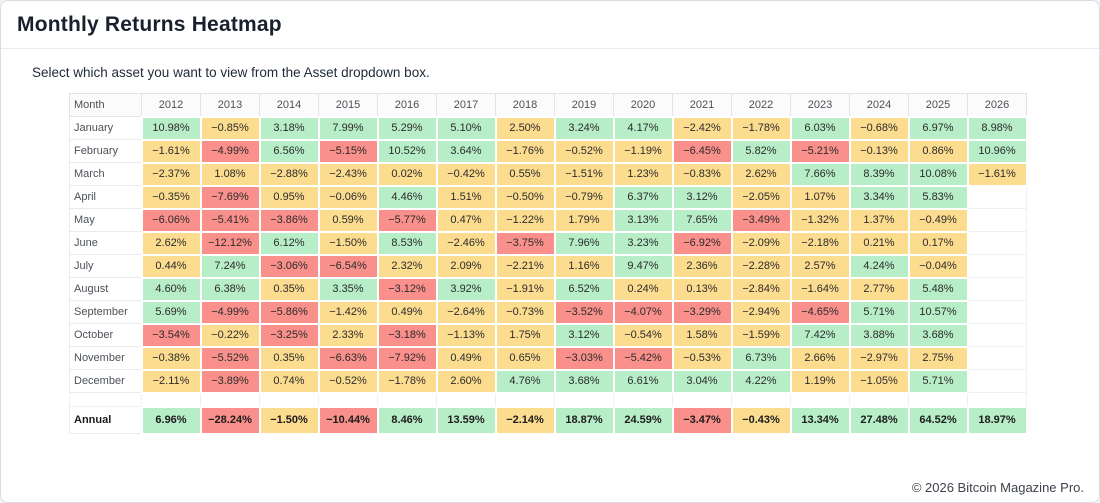 The image size is (1100, 503). What do you see at coordinates (938, 289) in the screenshot?
I see `heatmap-cell: 5.48%` at bounding box center [938, 289].